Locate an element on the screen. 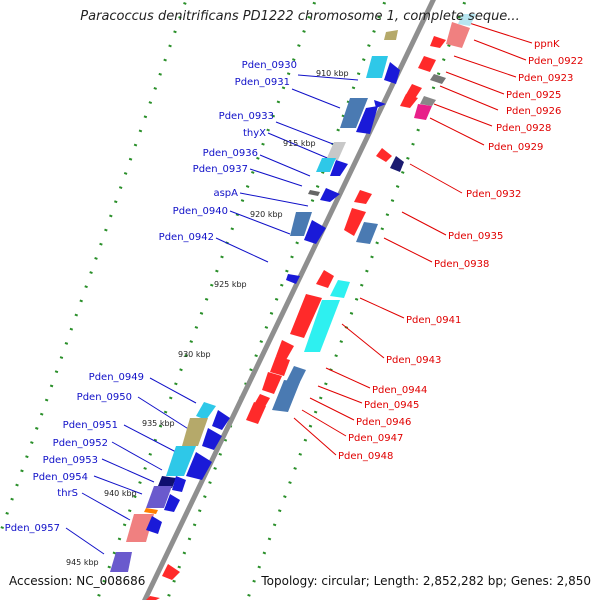  gene-label: Pden_0932 is located at coordinates (493, 194).